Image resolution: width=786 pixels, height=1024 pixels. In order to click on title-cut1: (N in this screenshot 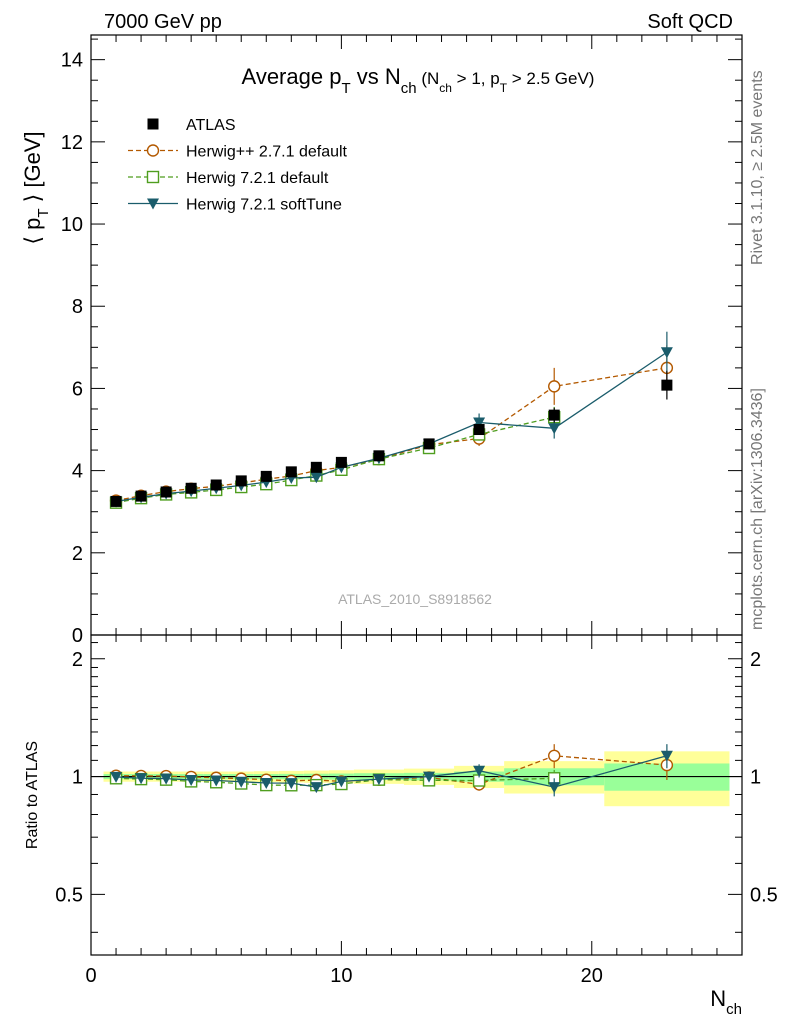, I will do `click(428, 78)`.